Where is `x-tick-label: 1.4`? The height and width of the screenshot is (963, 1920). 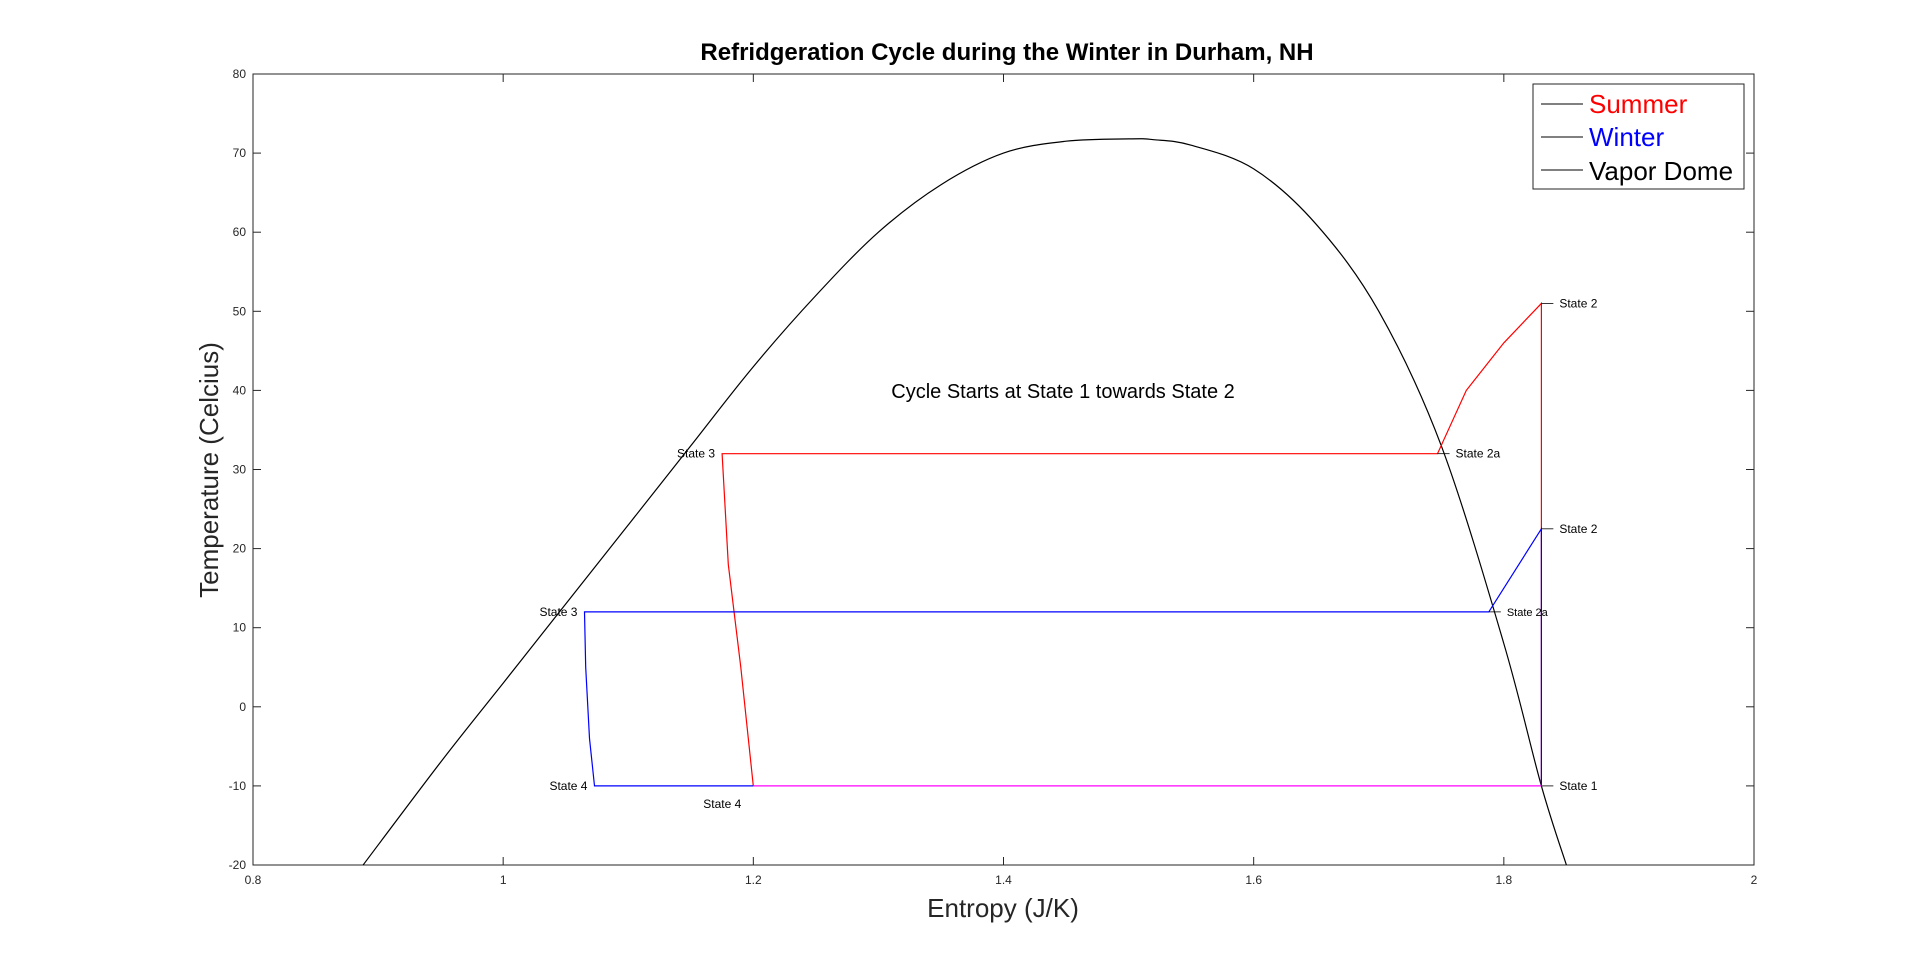 x-tick-label: 1.4 is located at coordinates (1003, 880).